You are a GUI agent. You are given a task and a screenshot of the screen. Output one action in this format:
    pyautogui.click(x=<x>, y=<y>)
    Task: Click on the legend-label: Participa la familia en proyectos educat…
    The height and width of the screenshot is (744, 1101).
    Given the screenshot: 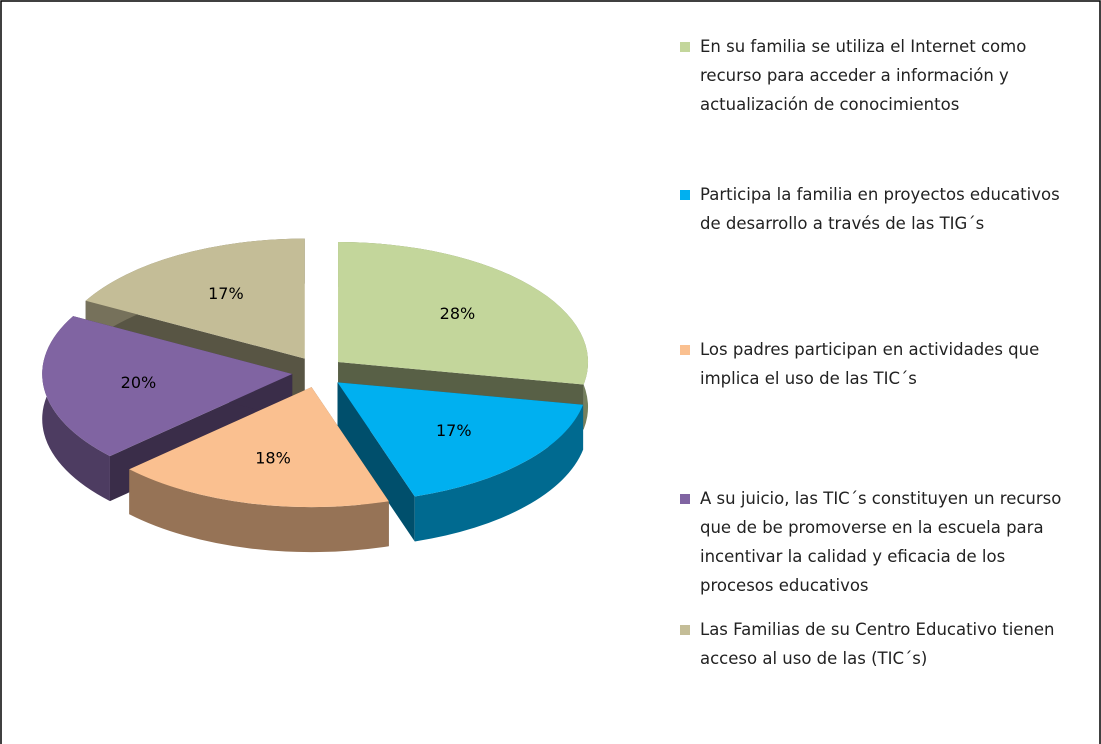 What is the action you would take?
    pyautogui.click(x=880, y=209)
    